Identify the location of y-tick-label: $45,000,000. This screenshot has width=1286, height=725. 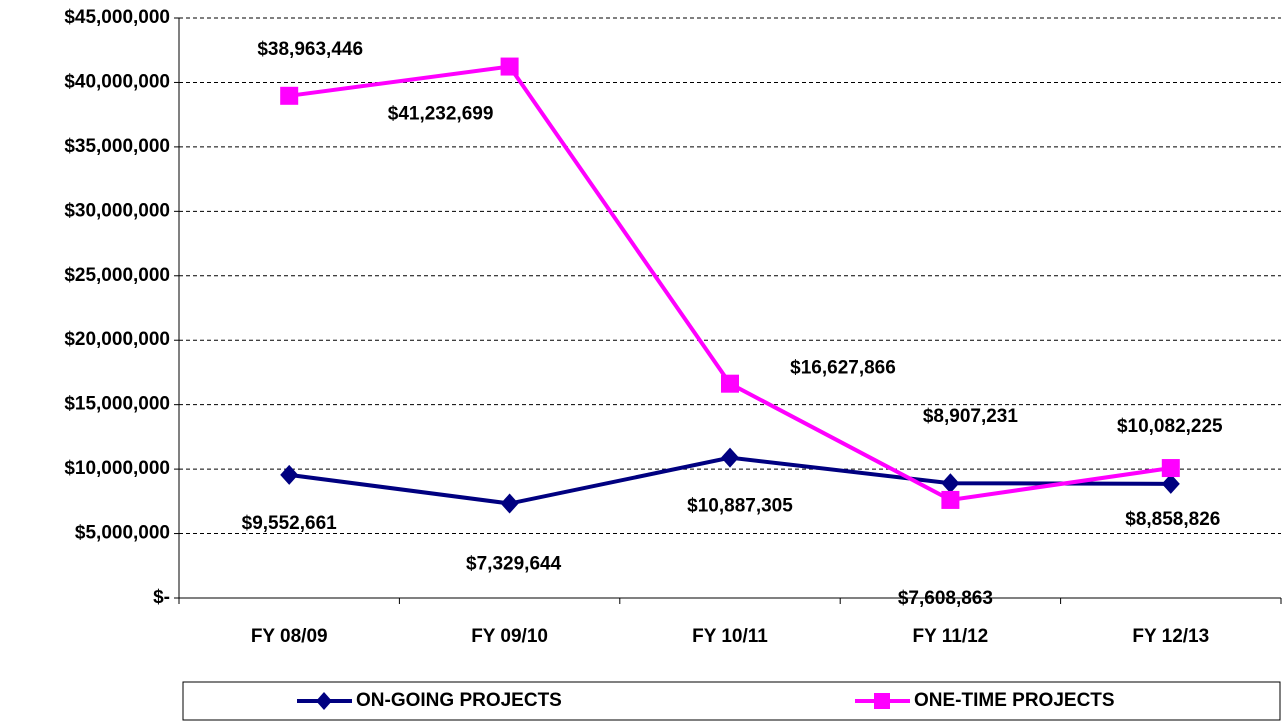
(117, 17).